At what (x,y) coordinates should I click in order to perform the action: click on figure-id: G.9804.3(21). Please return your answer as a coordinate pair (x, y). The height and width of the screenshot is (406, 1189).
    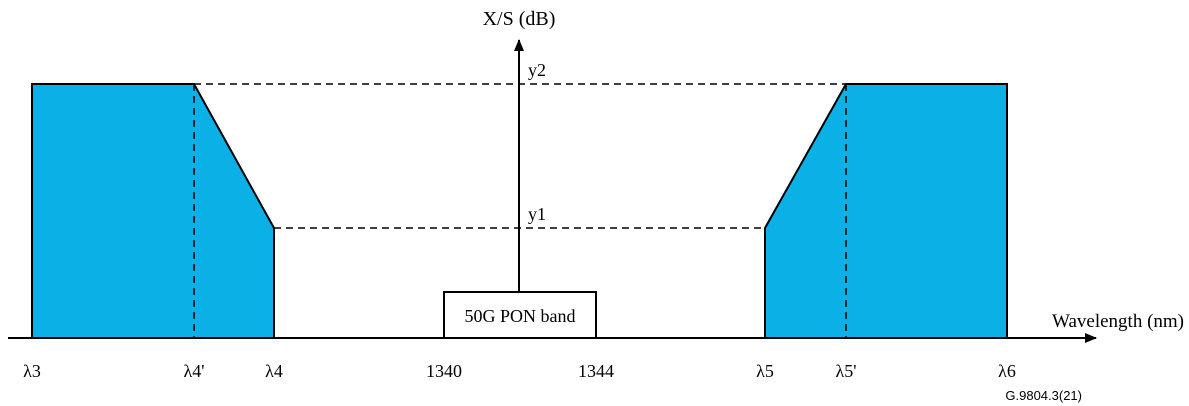
    Looking at the image, I should click on (1043, 395).